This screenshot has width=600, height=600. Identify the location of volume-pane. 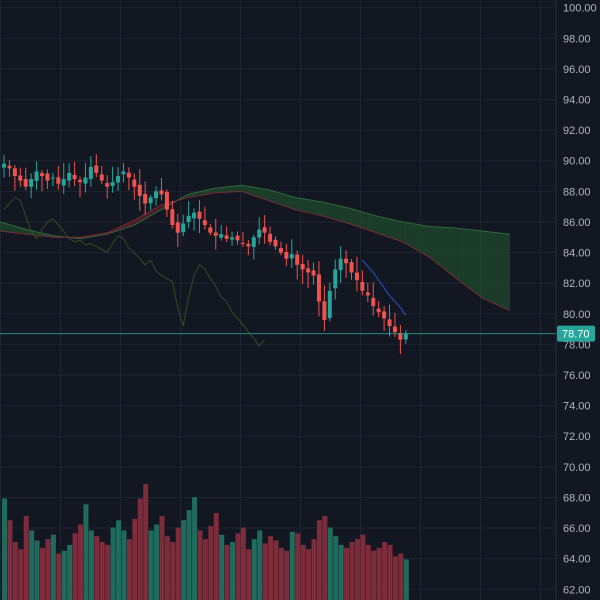
(205, 542).